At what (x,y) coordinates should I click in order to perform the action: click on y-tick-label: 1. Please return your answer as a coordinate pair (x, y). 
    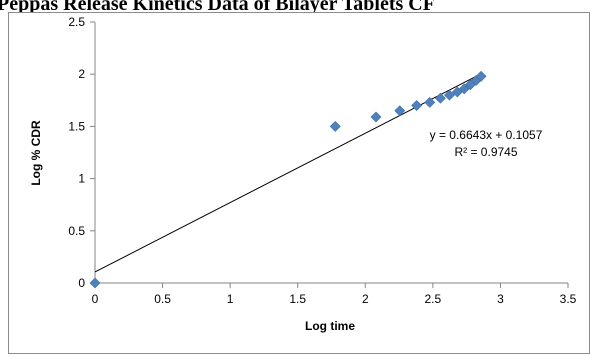
    Looking at the image, I should click on (81, 179).